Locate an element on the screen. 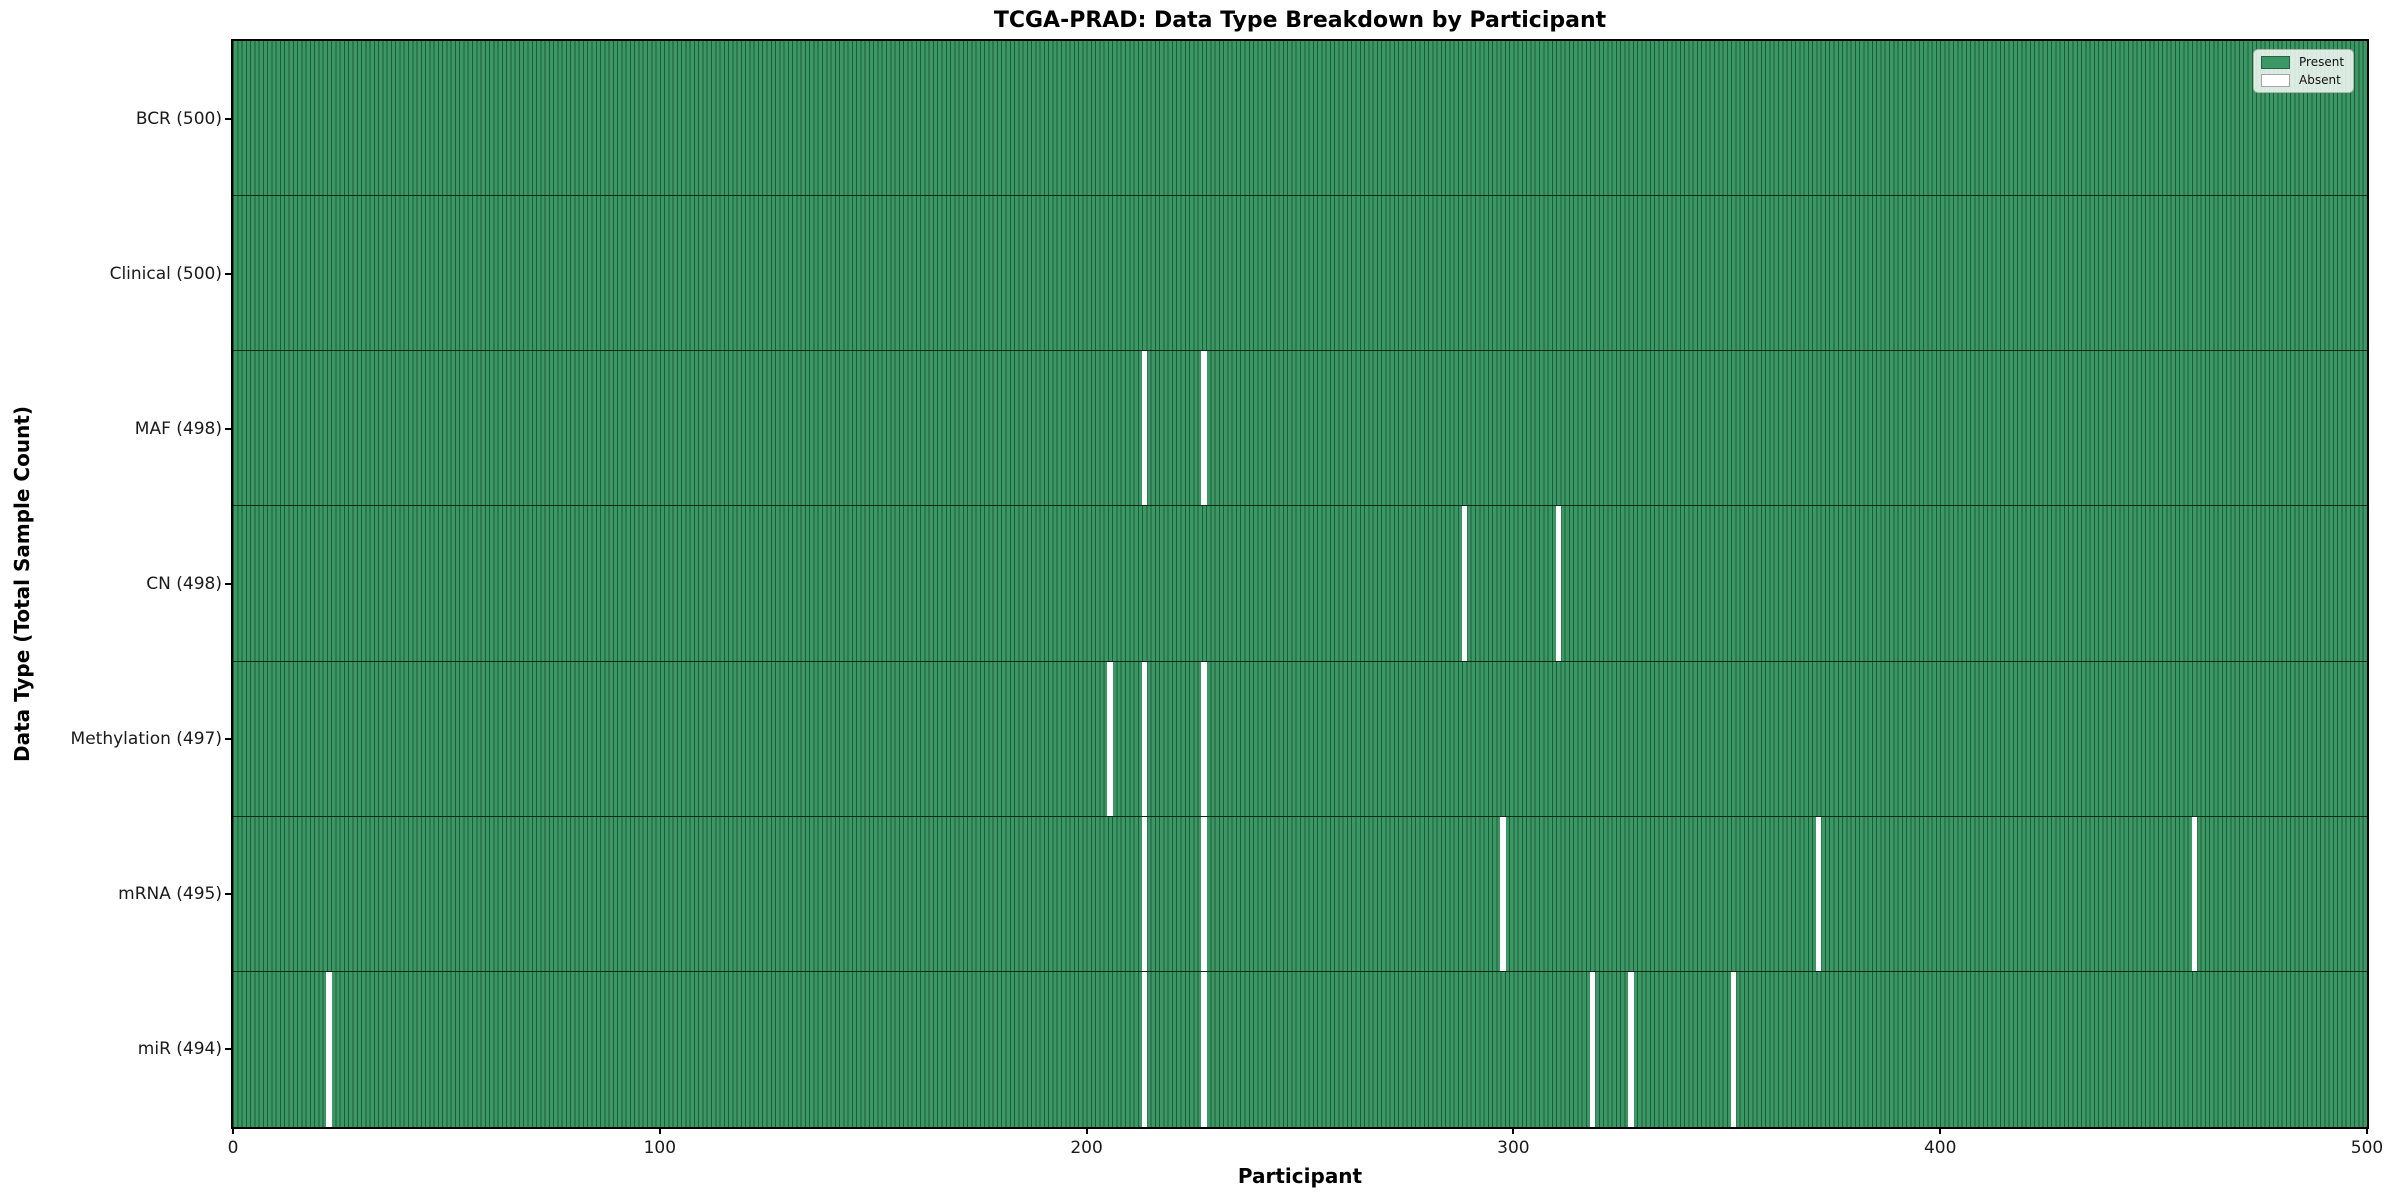 The width and height of the screenshot is (2400, 1200). ytick-mark-Clinical is located at coordinates (229, 273).